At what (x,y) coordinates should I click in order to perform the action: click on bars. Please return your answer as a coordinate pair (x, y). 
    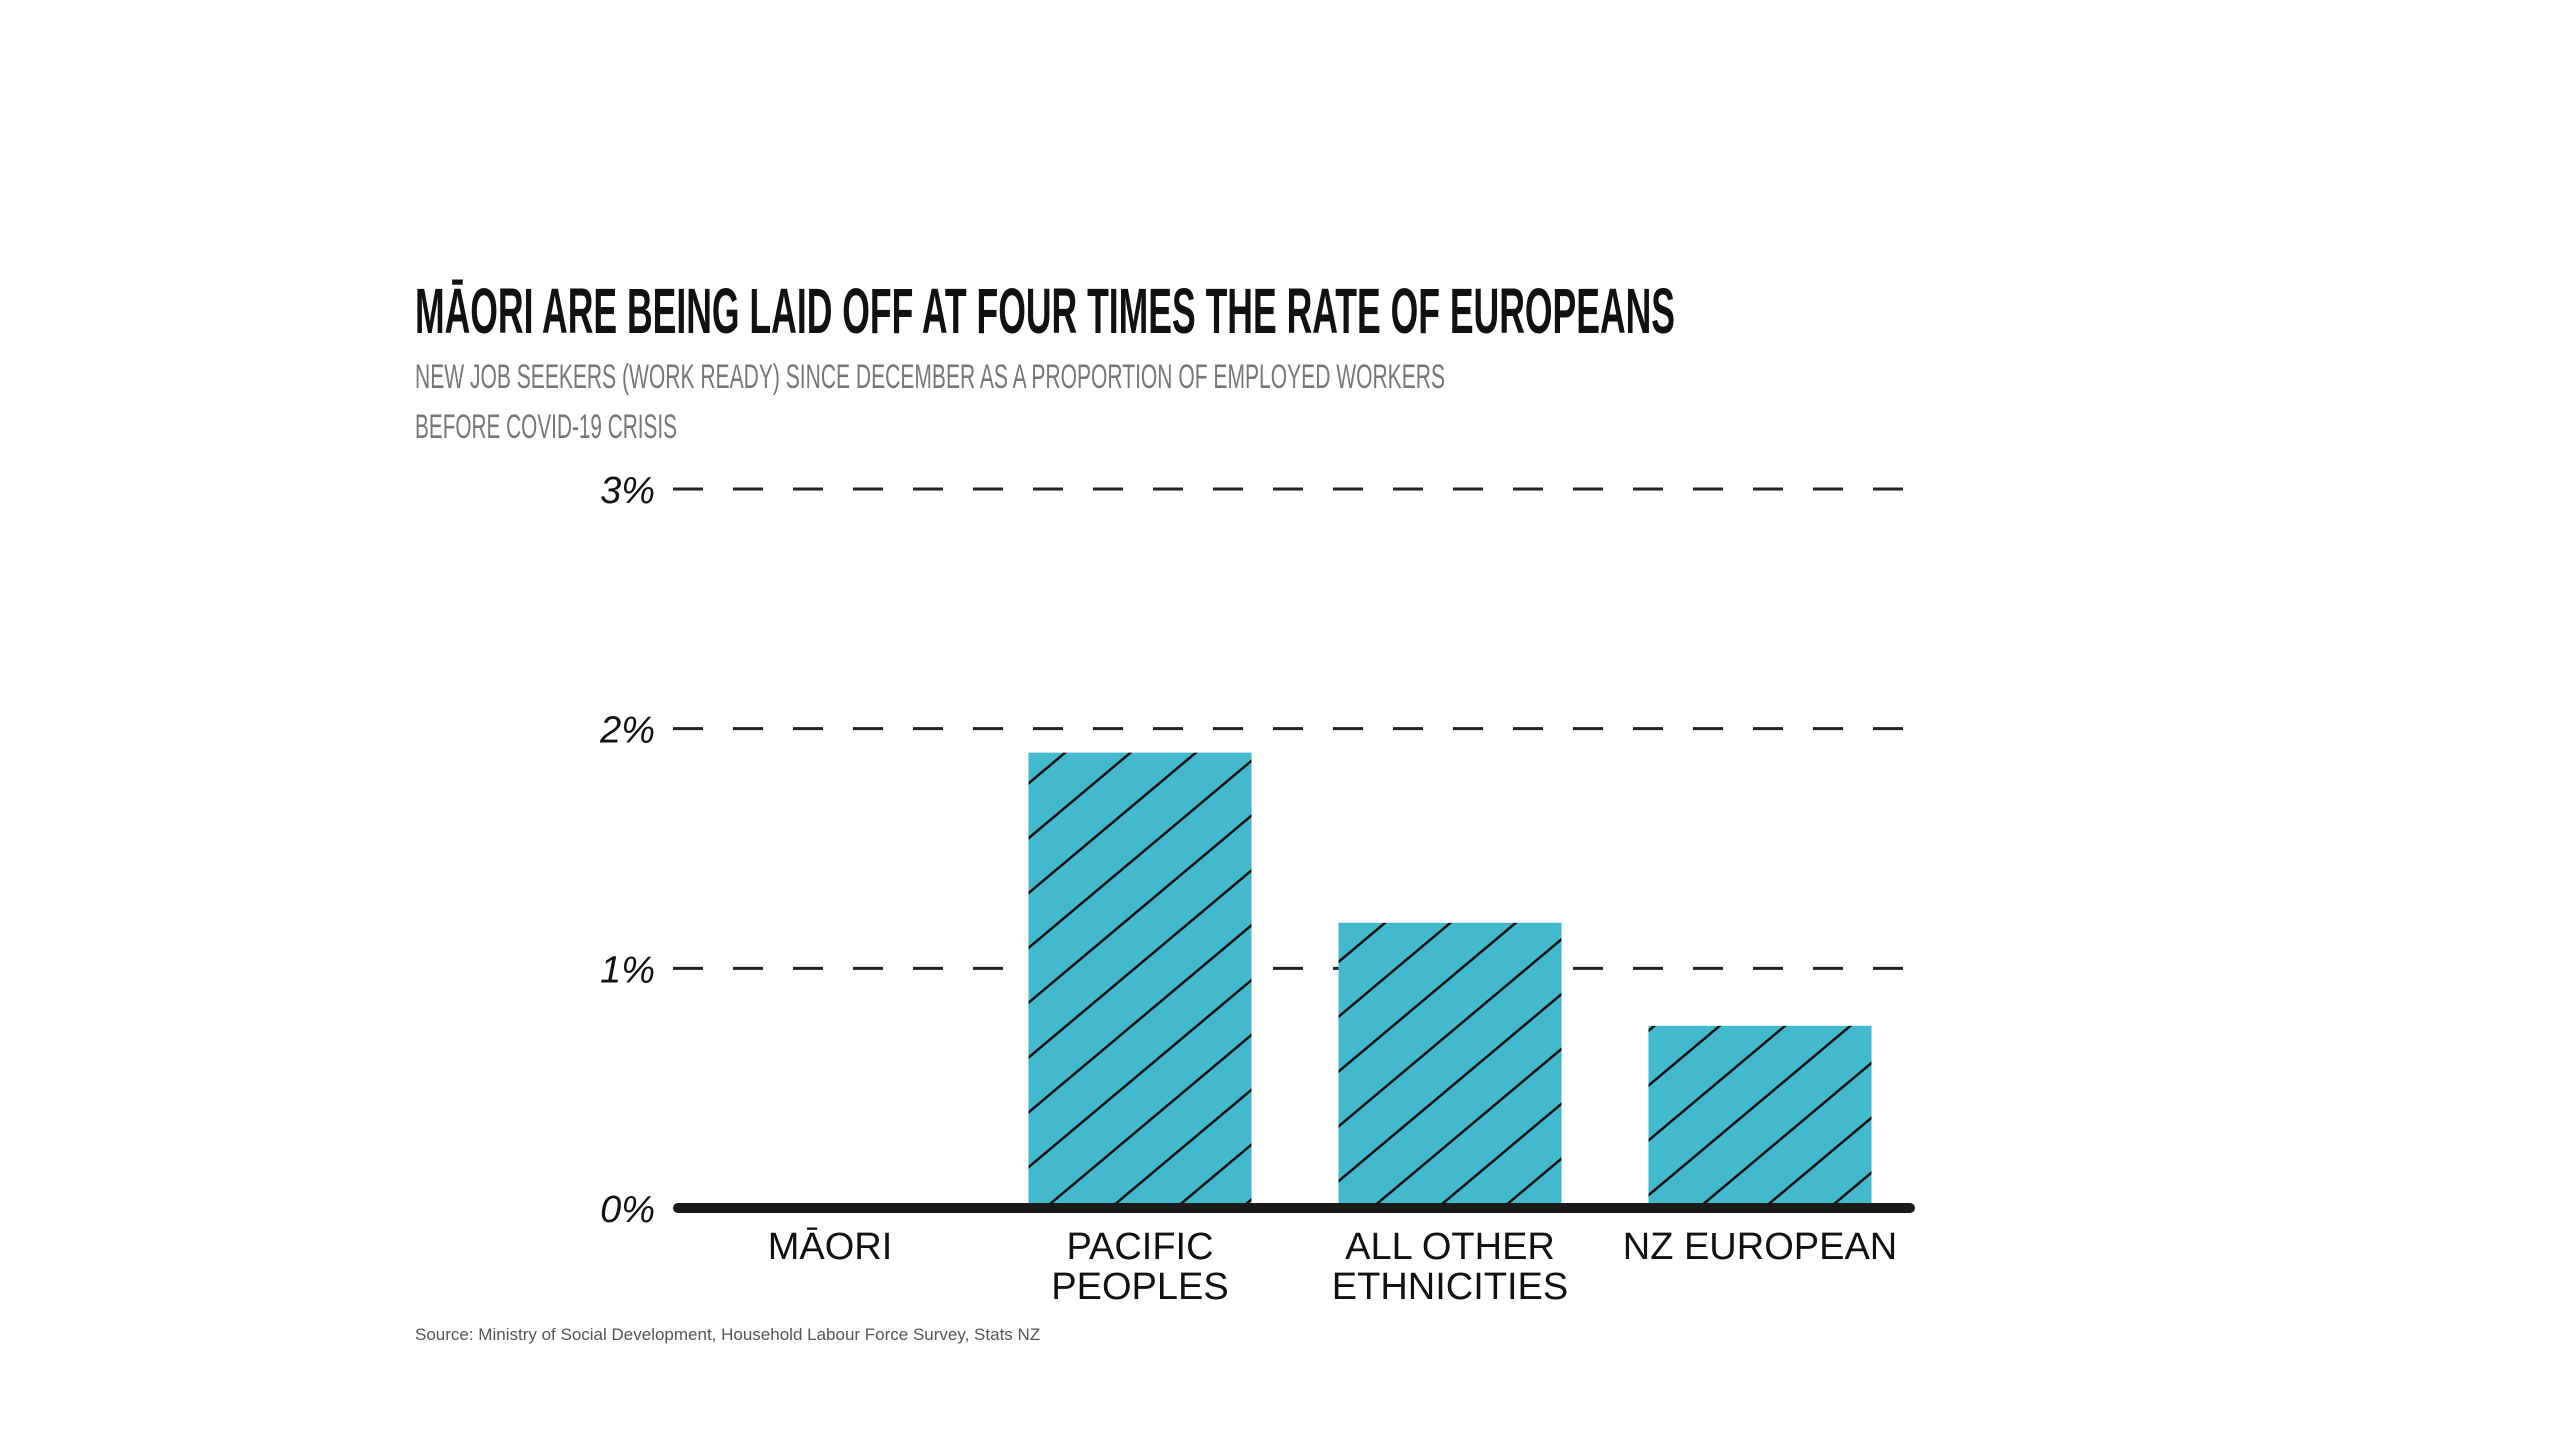
    Looking at the image, I should click on (1450, 980).